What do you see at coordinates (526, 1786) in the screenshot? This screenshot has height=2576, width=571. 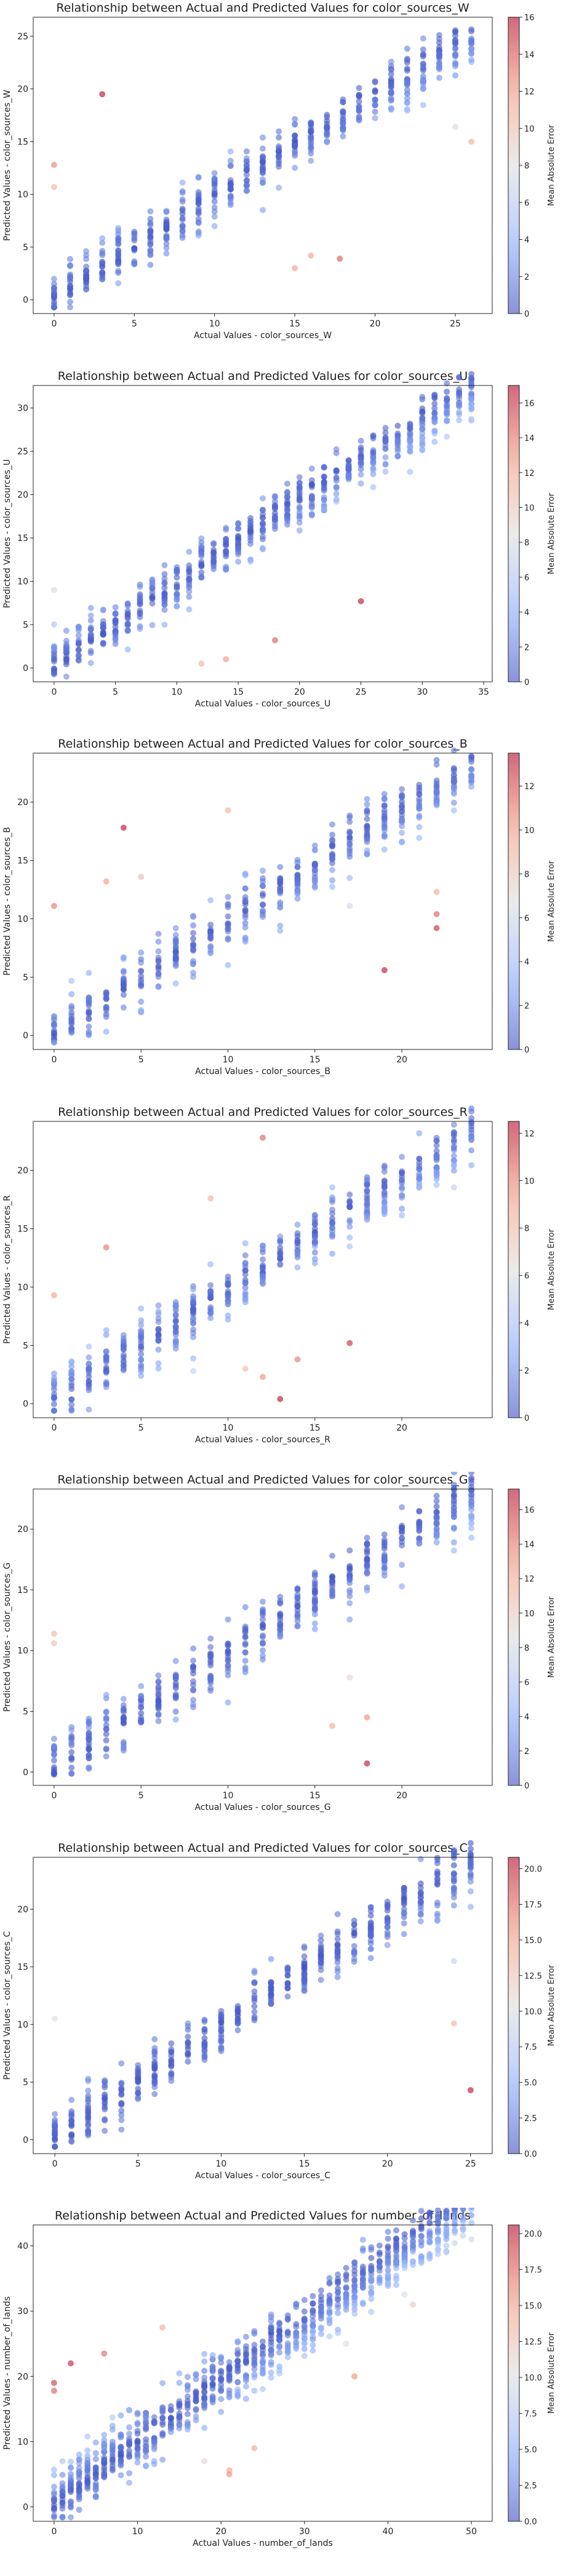 I see `colorbar-tick-label: 0` at bounding box center [526, 1786].